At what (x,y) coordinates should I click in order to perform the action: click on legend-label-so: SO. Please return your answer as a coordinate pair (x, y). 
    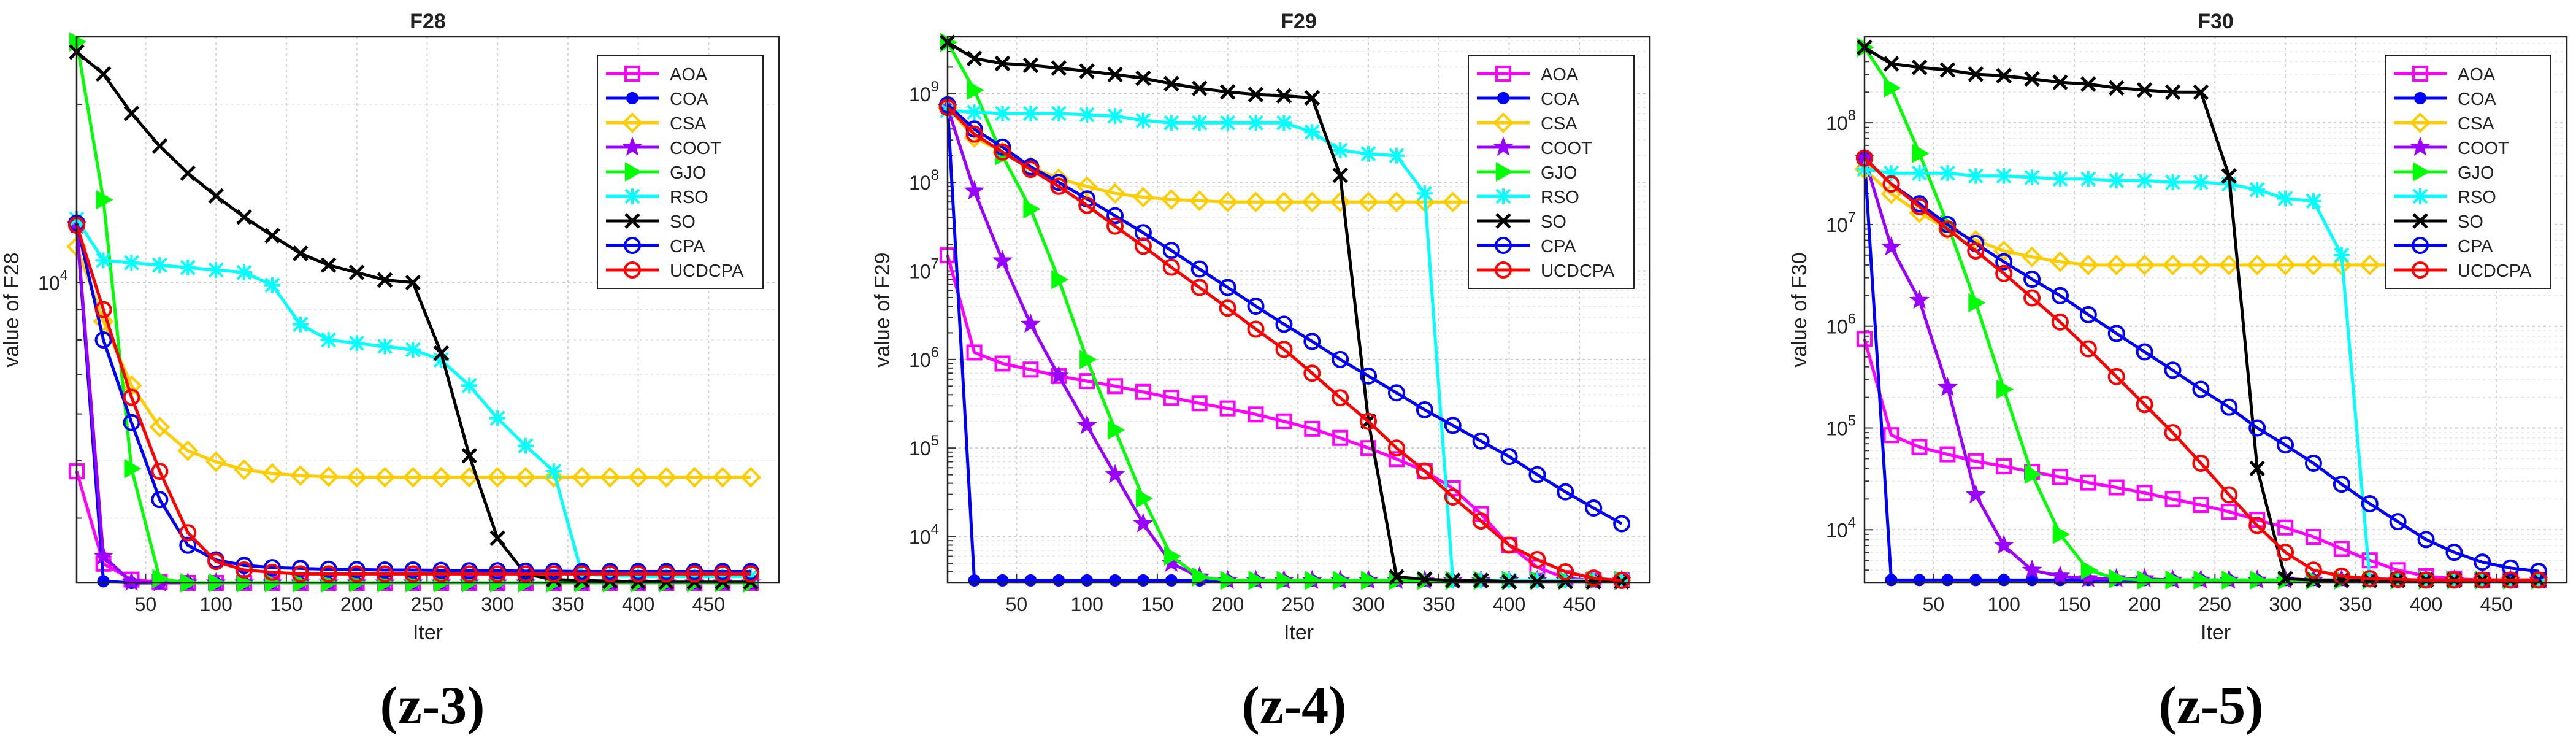
    Looking at the image, I should click on (683, 222).